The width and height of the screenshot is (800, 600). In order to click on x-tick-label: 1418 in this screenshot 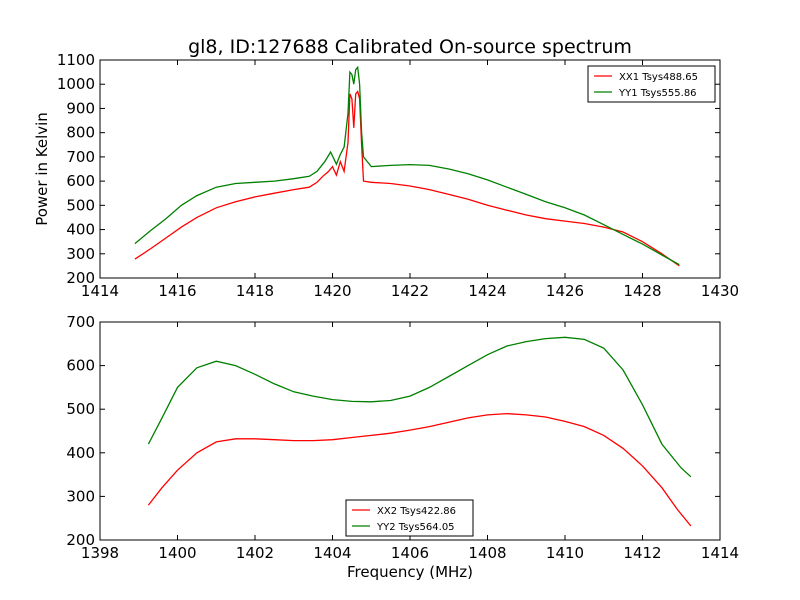, I will do `click(255, 291)`.